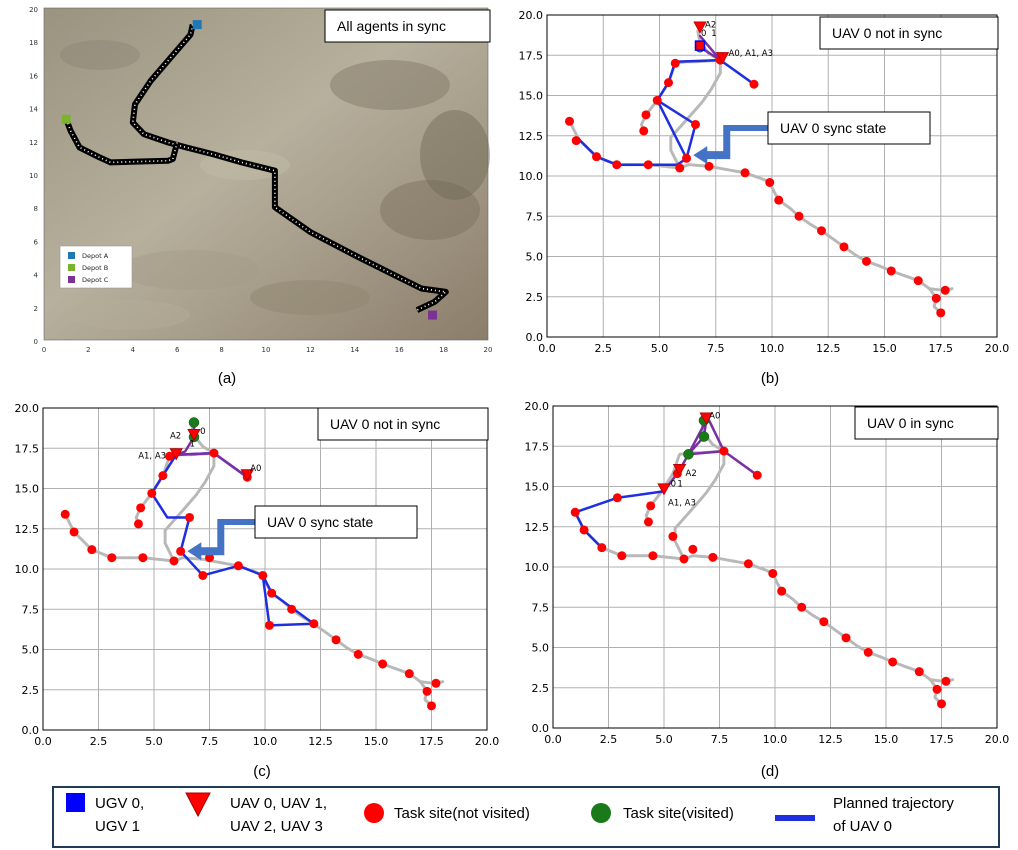  I want to click on sync-state-arrow, so click(730, 145).